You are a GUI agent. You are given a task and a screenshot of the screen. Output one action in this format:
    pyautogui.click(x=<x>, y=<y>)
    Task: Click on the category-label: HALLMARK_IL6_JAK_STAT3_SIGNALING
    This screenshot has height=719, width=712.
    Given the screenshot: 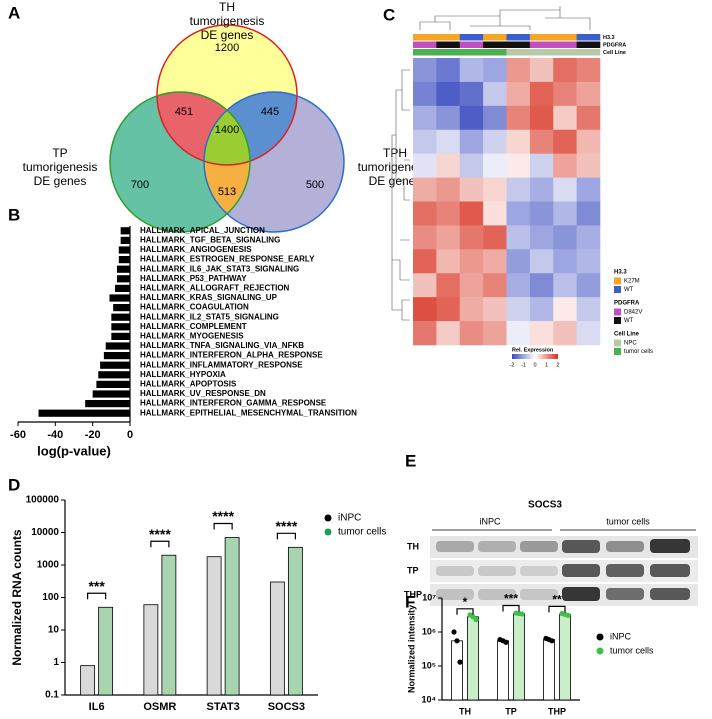 What is the action you would take?
    pyautogui.click(x=219, y=268)
    